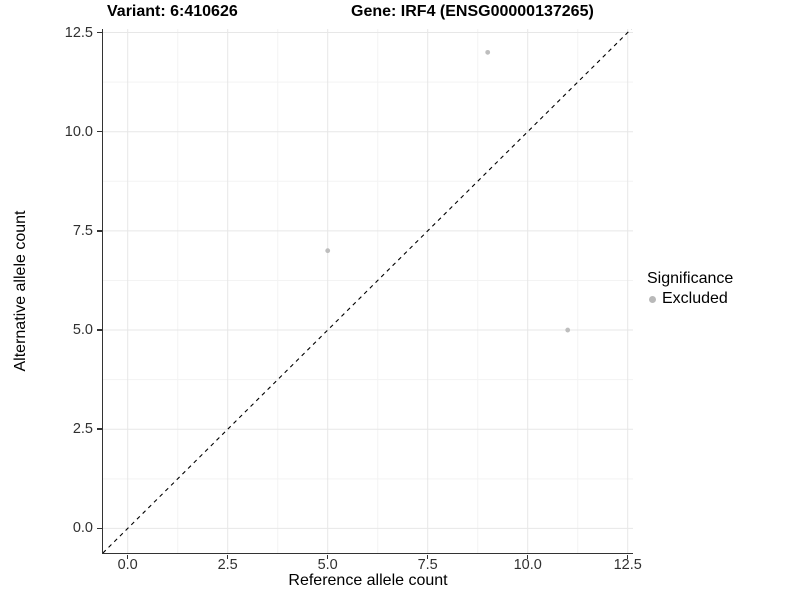 Image resolution: width=800 pixels, height=600 pixels. What do you see at coordinates (627, 565) in the screenshot?
I see `x-tick-label: 12.5` at bounding box center [627, 565].